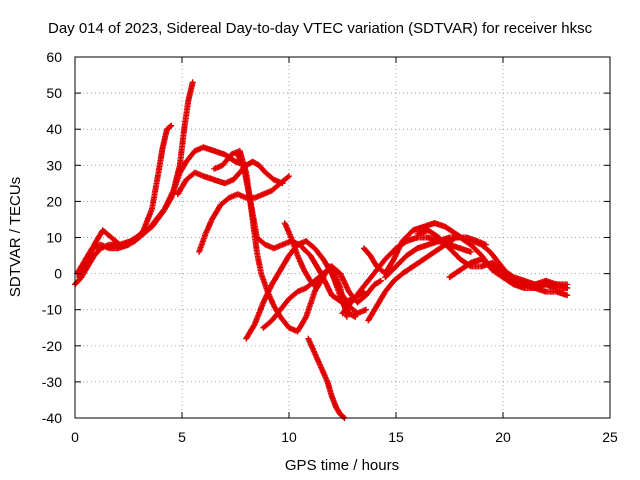 The width and height of the screenshot is (640, 480). I want to click on series-track-j, so click(320, 270).